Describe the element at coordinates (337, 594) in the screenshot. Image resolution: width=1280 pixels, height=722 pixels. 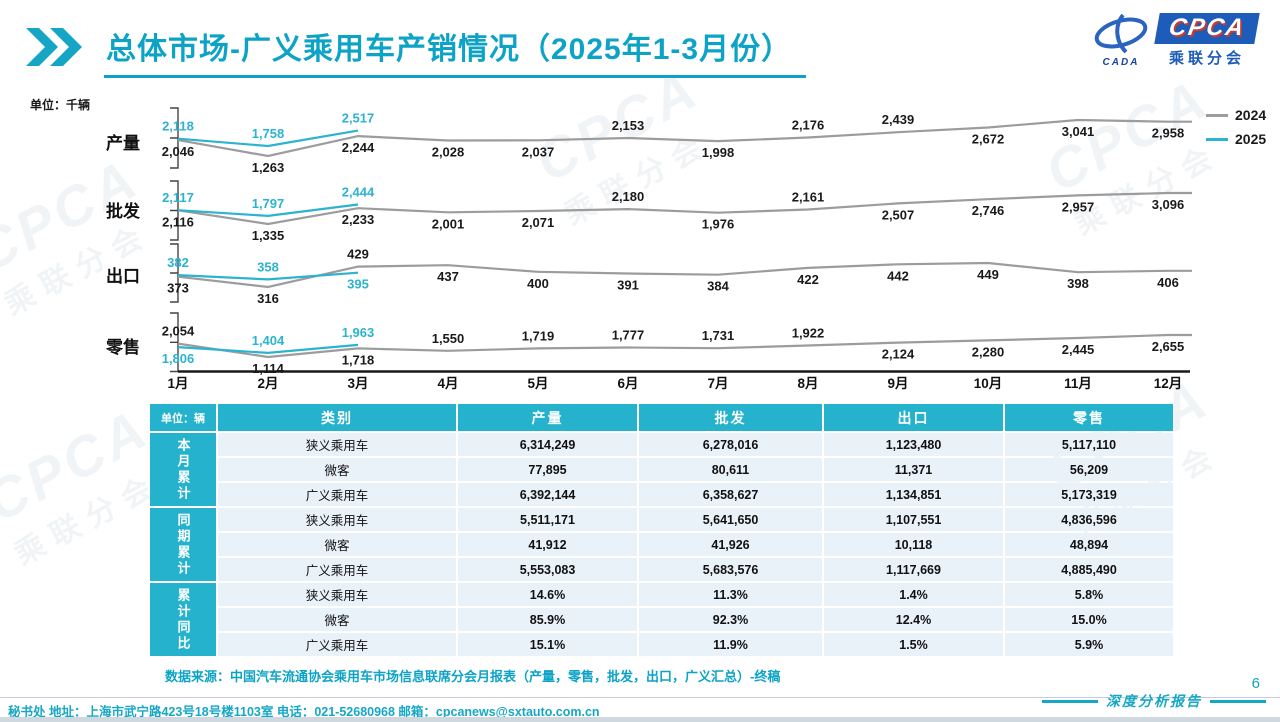
I see `table-category-cell: 狭义乘用车` at that location.